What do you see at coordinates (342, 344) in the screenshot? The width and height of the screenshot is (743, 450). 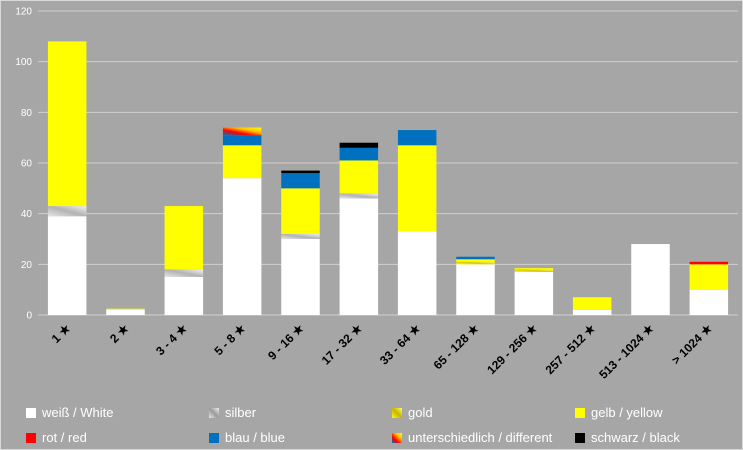 I see `x-tick-label: 17 - 32 ★` at bounding box center [342, 344].